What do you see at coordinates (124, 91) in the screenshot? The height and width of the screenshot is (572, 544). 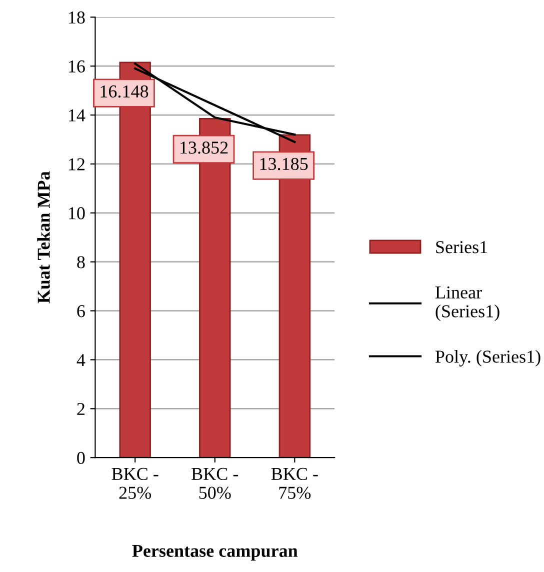 I see `data-label: 16.148` at bounding box center [124, 91].